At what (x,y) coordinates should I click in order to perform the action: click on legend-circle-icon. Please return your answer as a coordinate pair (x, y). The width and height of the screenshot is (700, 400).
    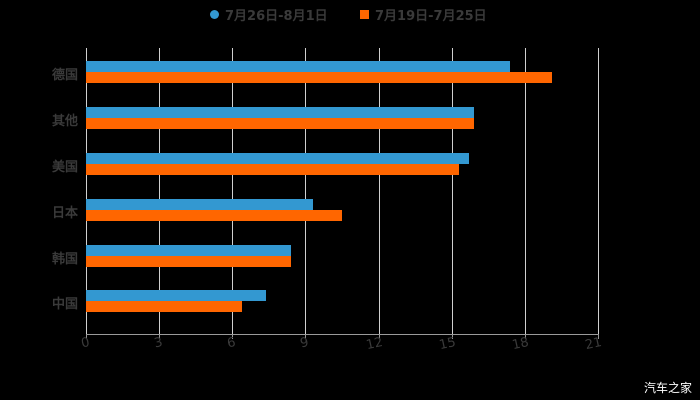
    Looking at the image, I should click on (214, 14).